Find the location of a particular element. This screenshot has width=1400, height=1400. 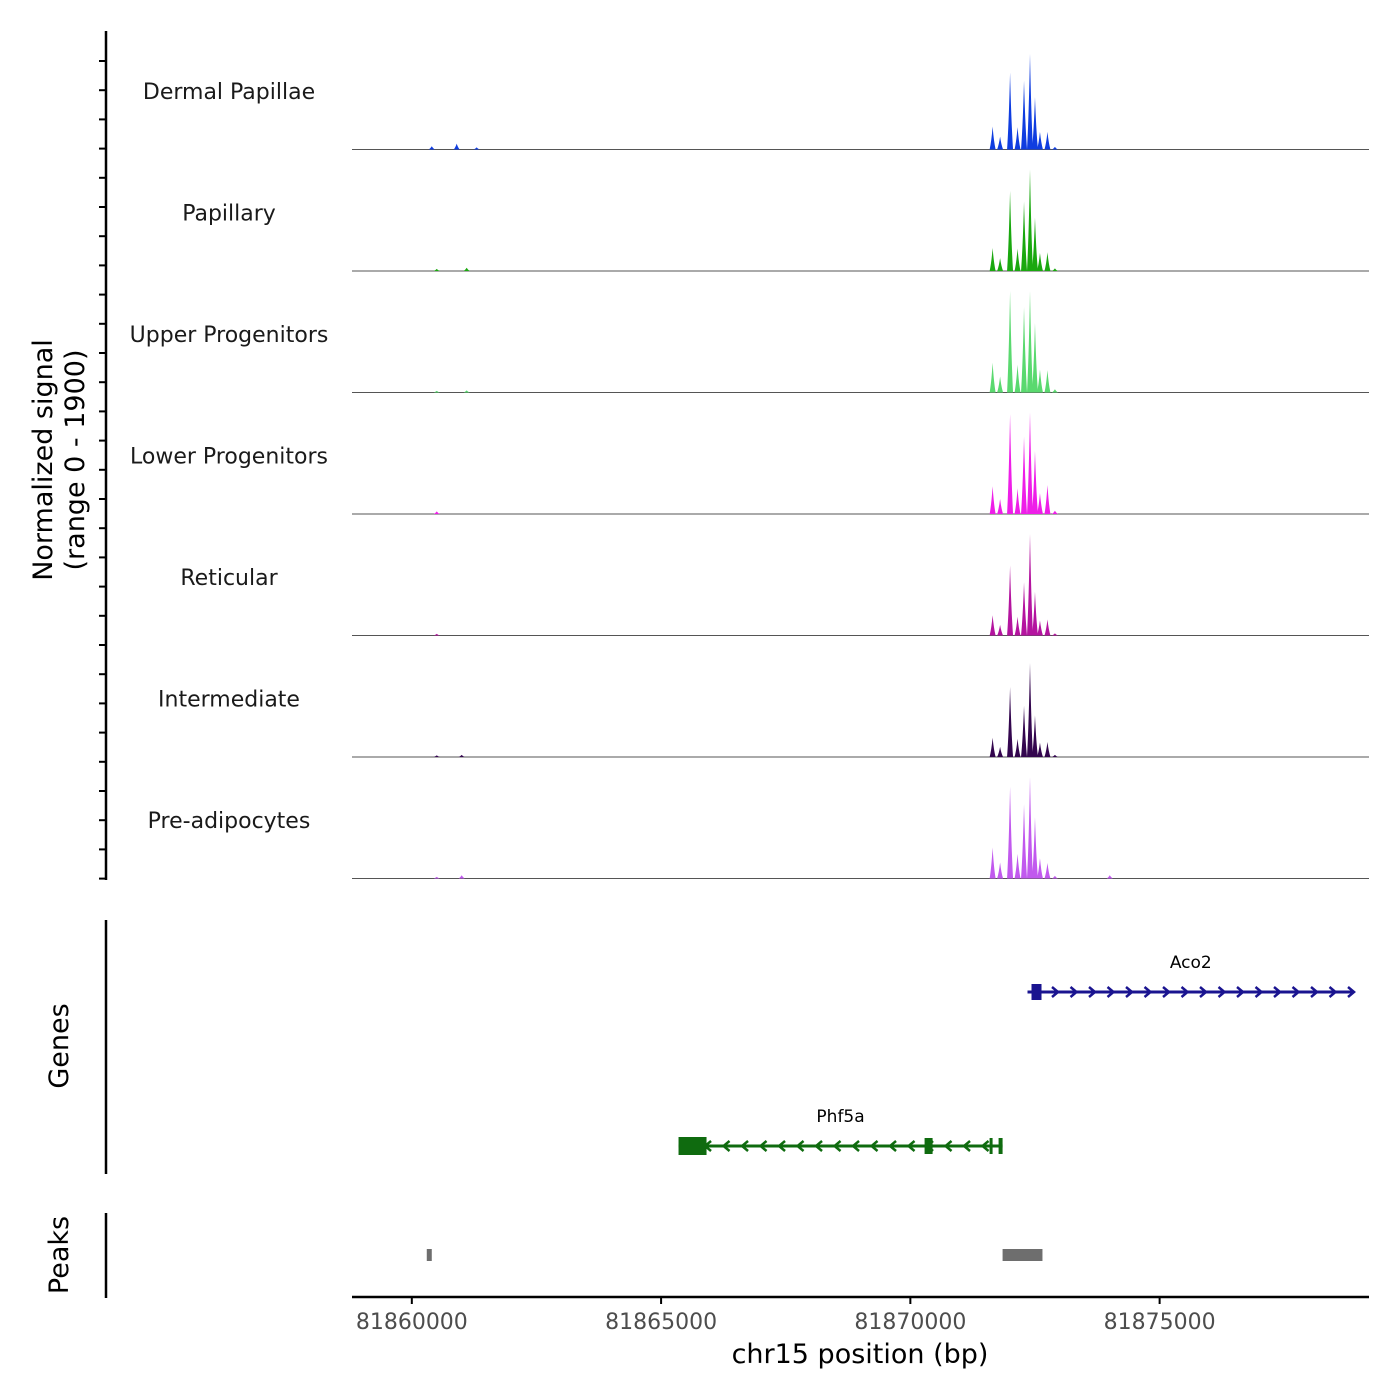

genes-panel-label: Genes is located at coordinates (59, 1045).